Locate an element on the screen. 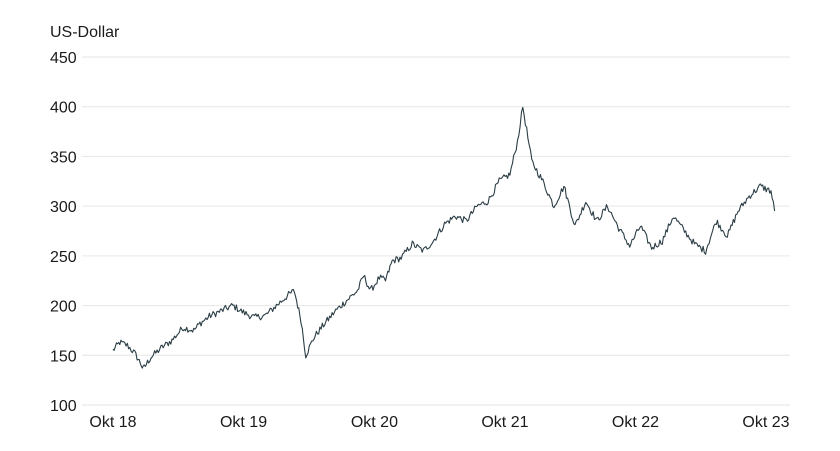 This screenshot has width=840, height=451. y-axis-tick-labels: 100 150 200 250 300 350 400 450 is located at coordinates (63, 232).